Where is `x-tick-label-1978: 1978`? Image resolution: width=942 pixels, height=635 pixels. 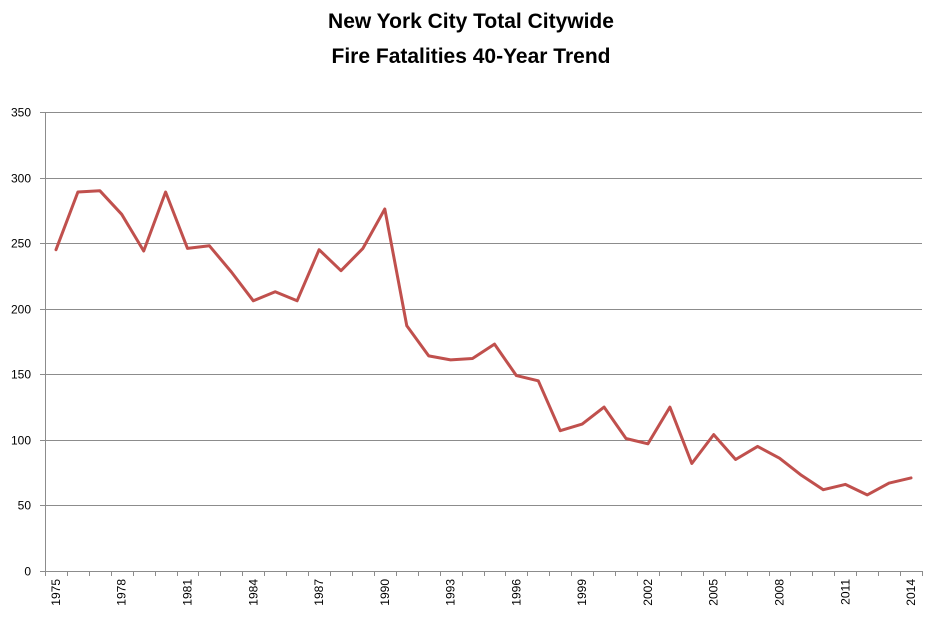 x-tick-label-1978: 1978 is located at coordinates (122, 592).